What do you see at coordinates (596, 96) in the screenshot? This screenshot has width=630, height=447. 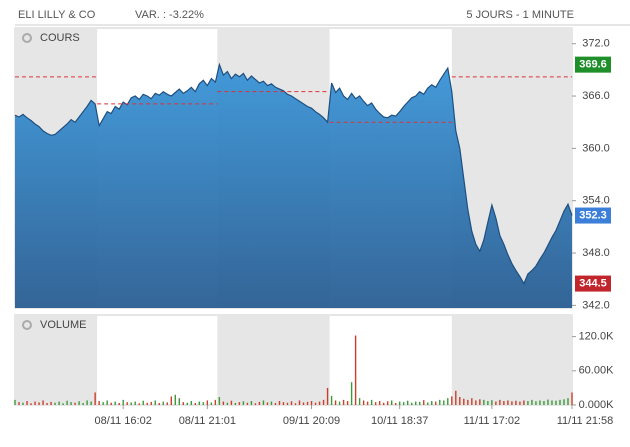 I see `y-tick-label: 366.0` at bounding box center [596, 96].